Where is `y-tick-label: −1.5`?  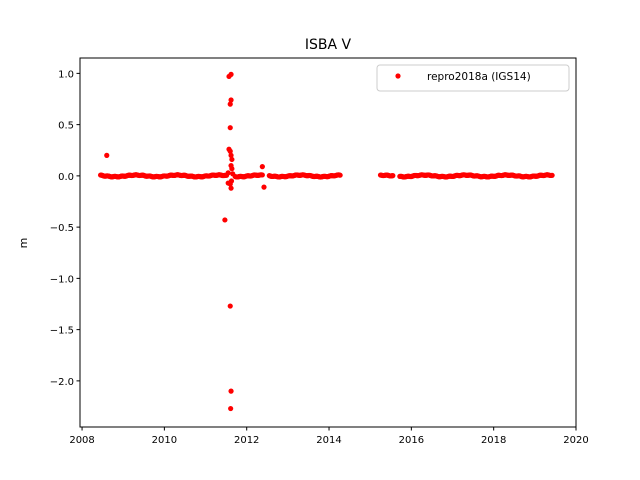 y-tick-label: −1.5 is located at coordinates (62, 331).